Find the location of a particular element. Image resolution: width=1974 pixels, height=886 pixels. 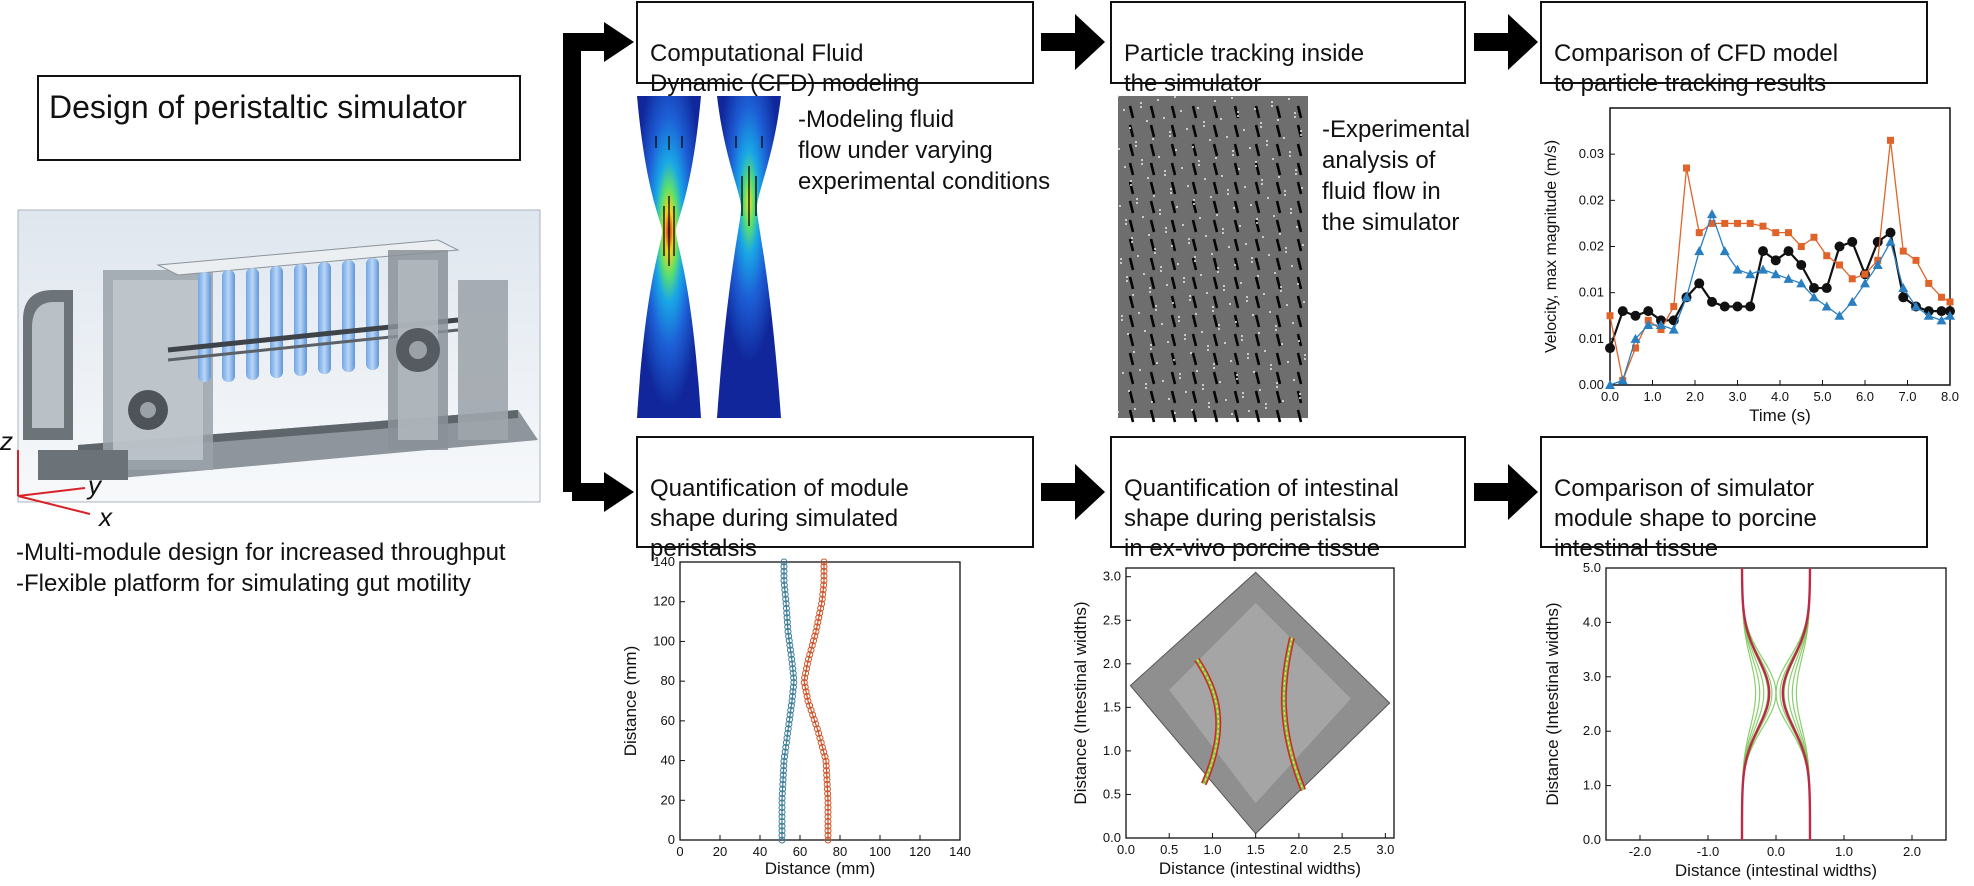

x-axis-label: Time (s) is located at coordinates (1780, 415).